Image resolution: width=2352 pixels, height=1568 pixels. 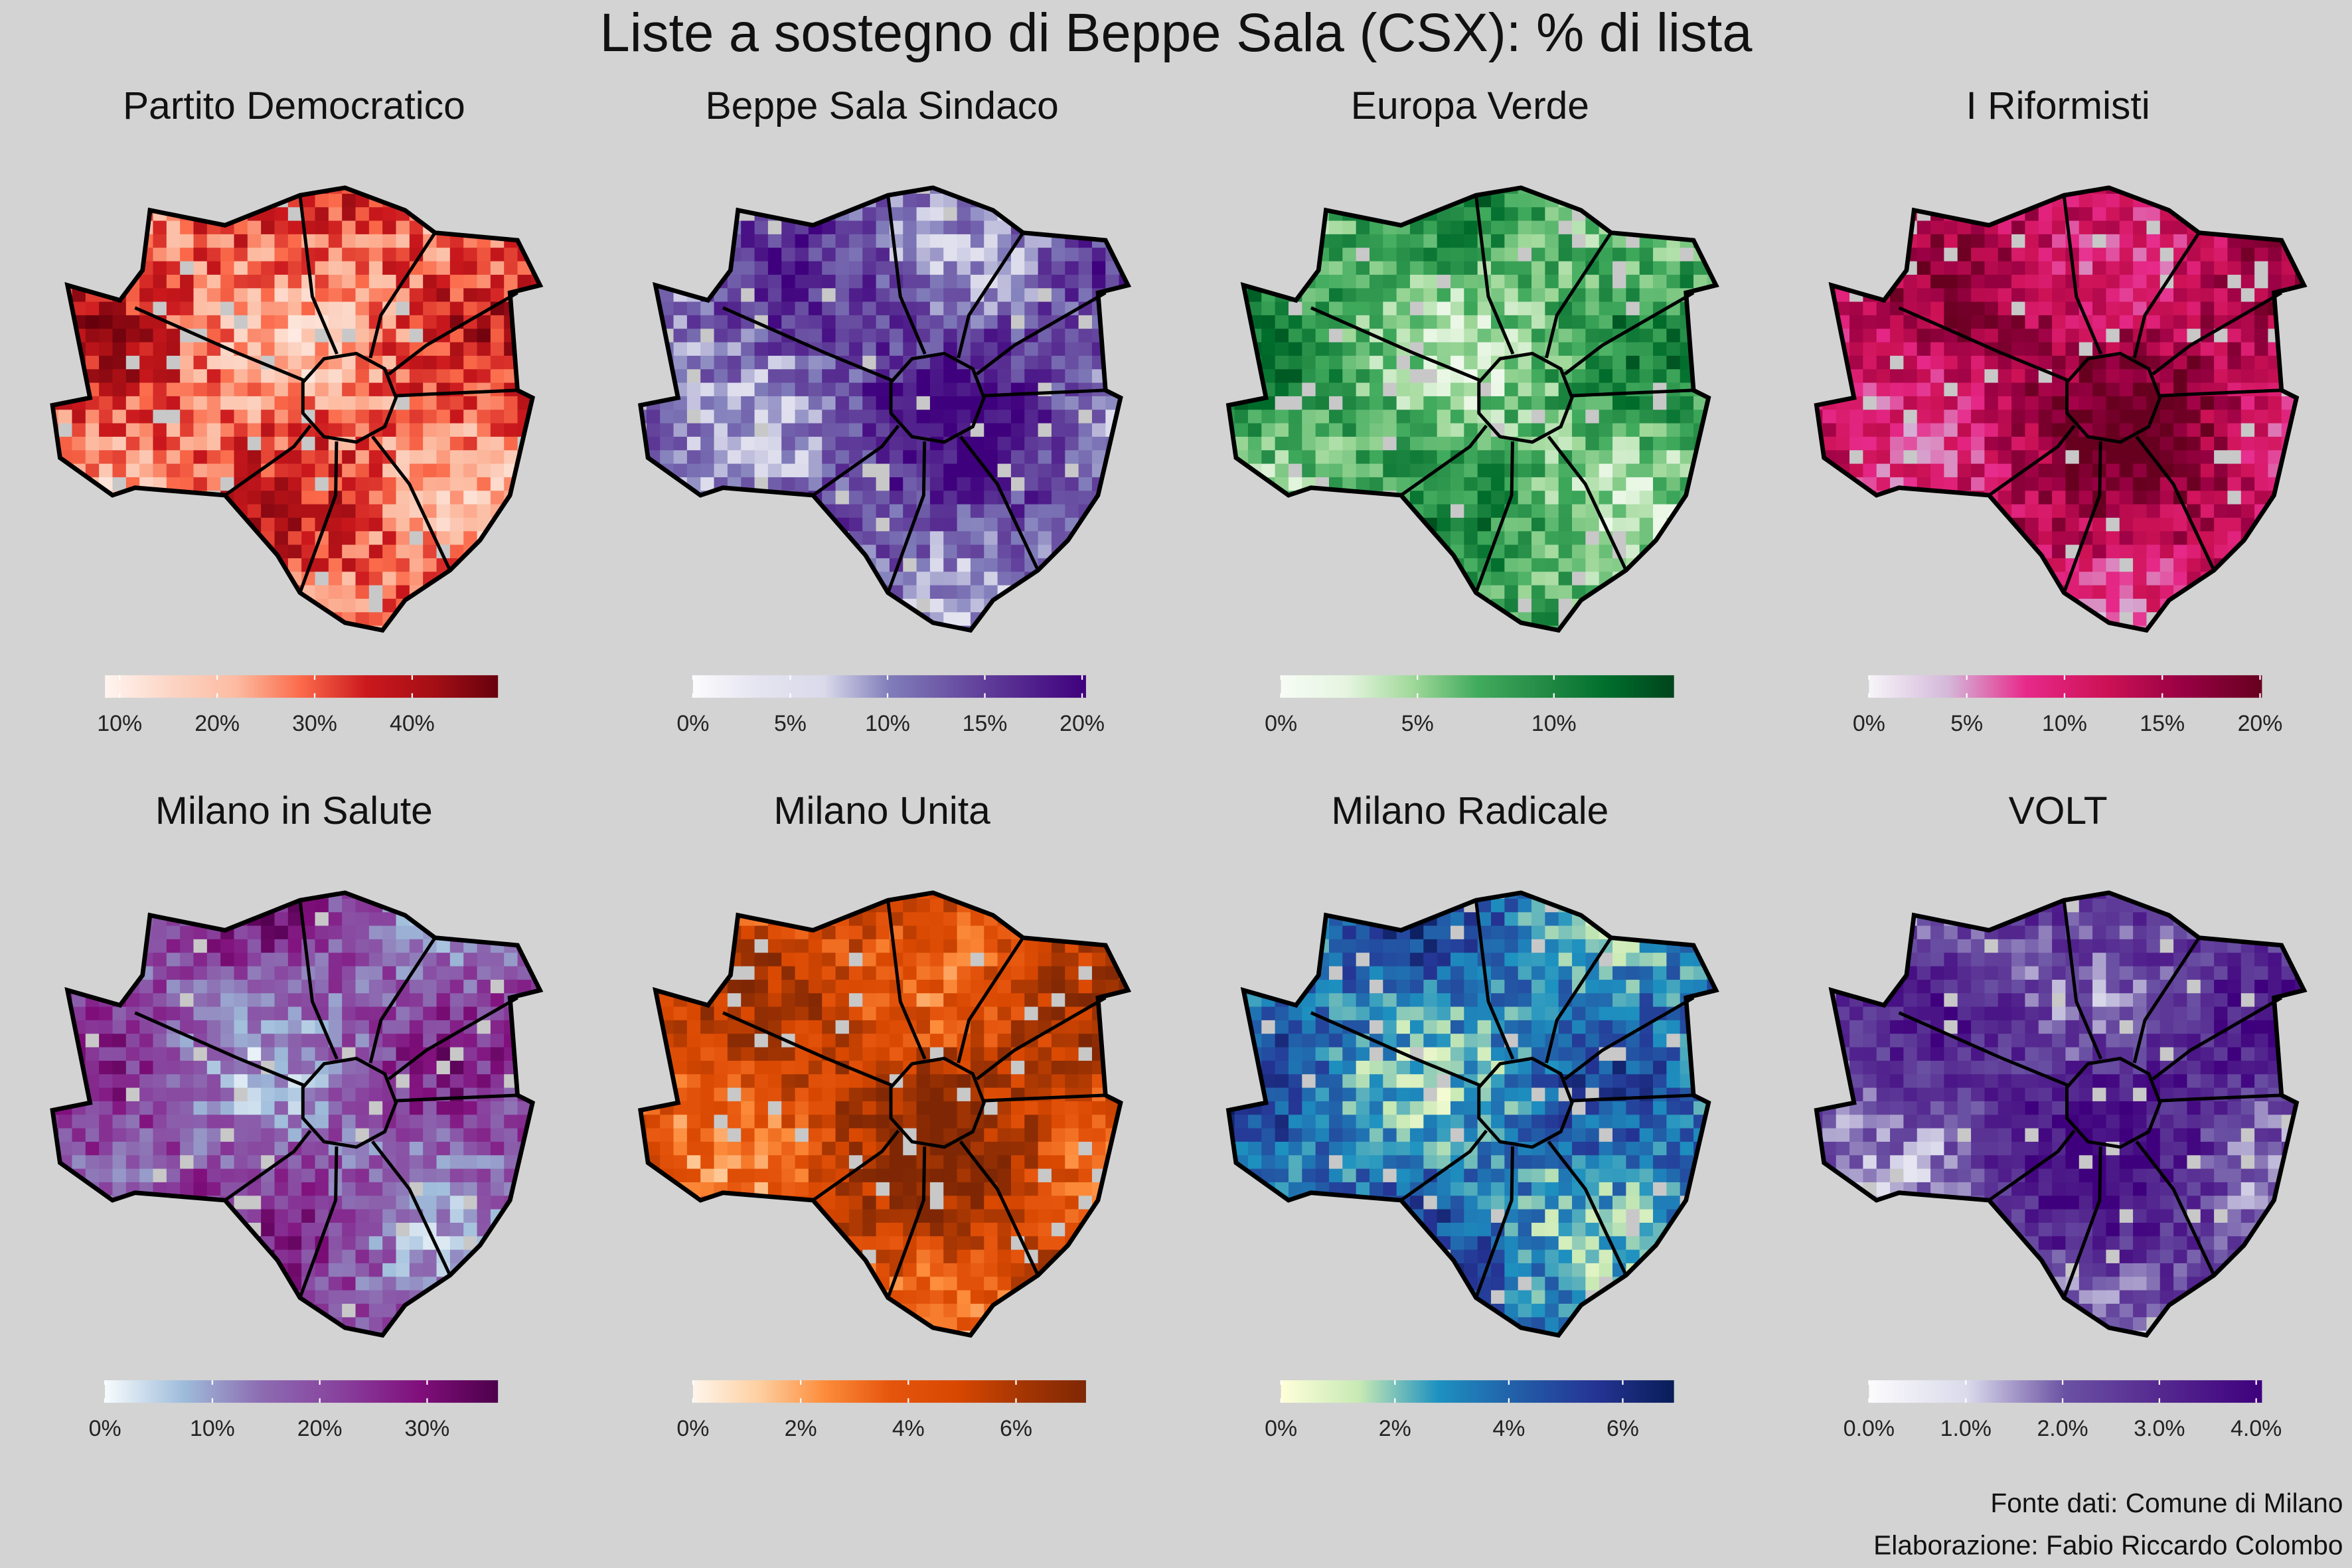 What do you see at coordinates (693, 723) in the screenshot?
I see `colorbar-tick-label: 0%` at bounding box center [693, 723].